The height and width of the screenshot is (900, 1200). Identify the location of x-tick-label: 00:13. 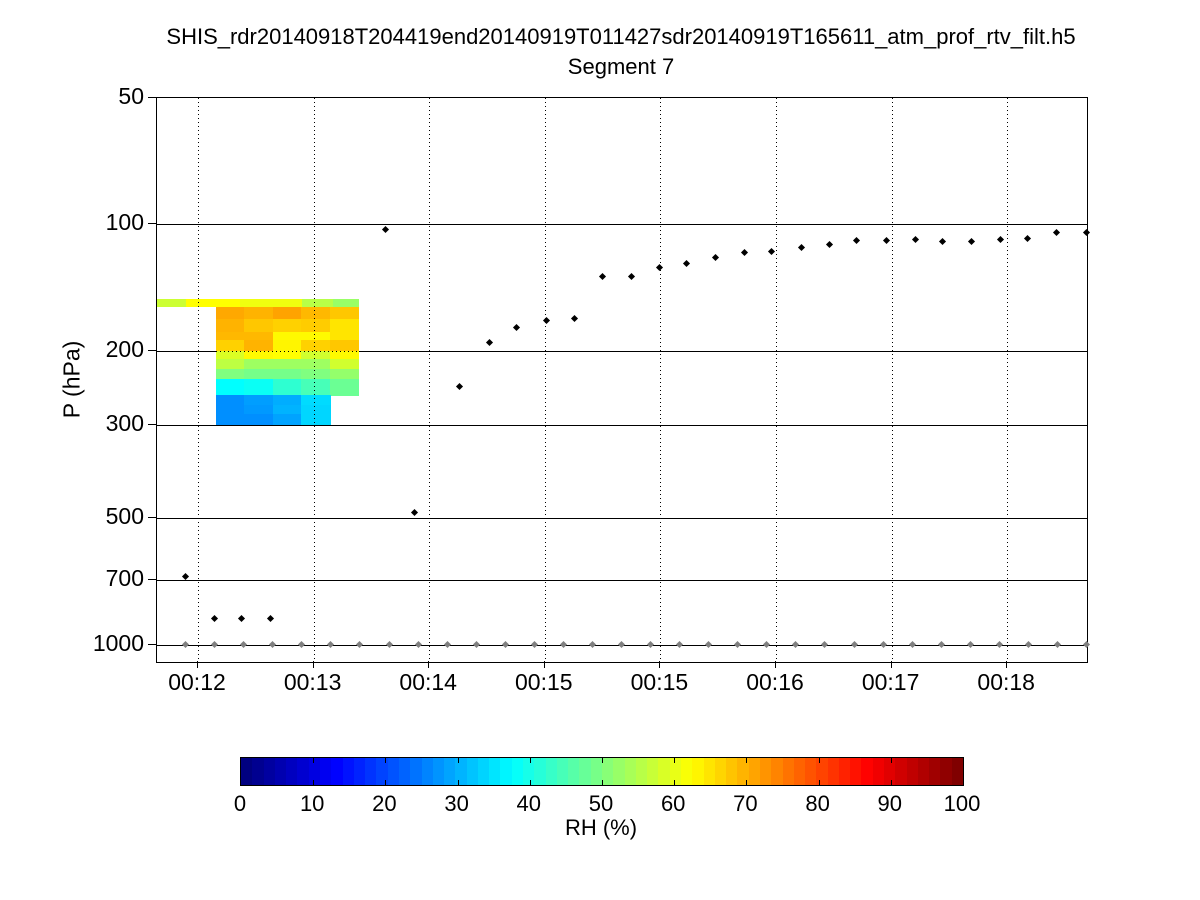
(312, 682).